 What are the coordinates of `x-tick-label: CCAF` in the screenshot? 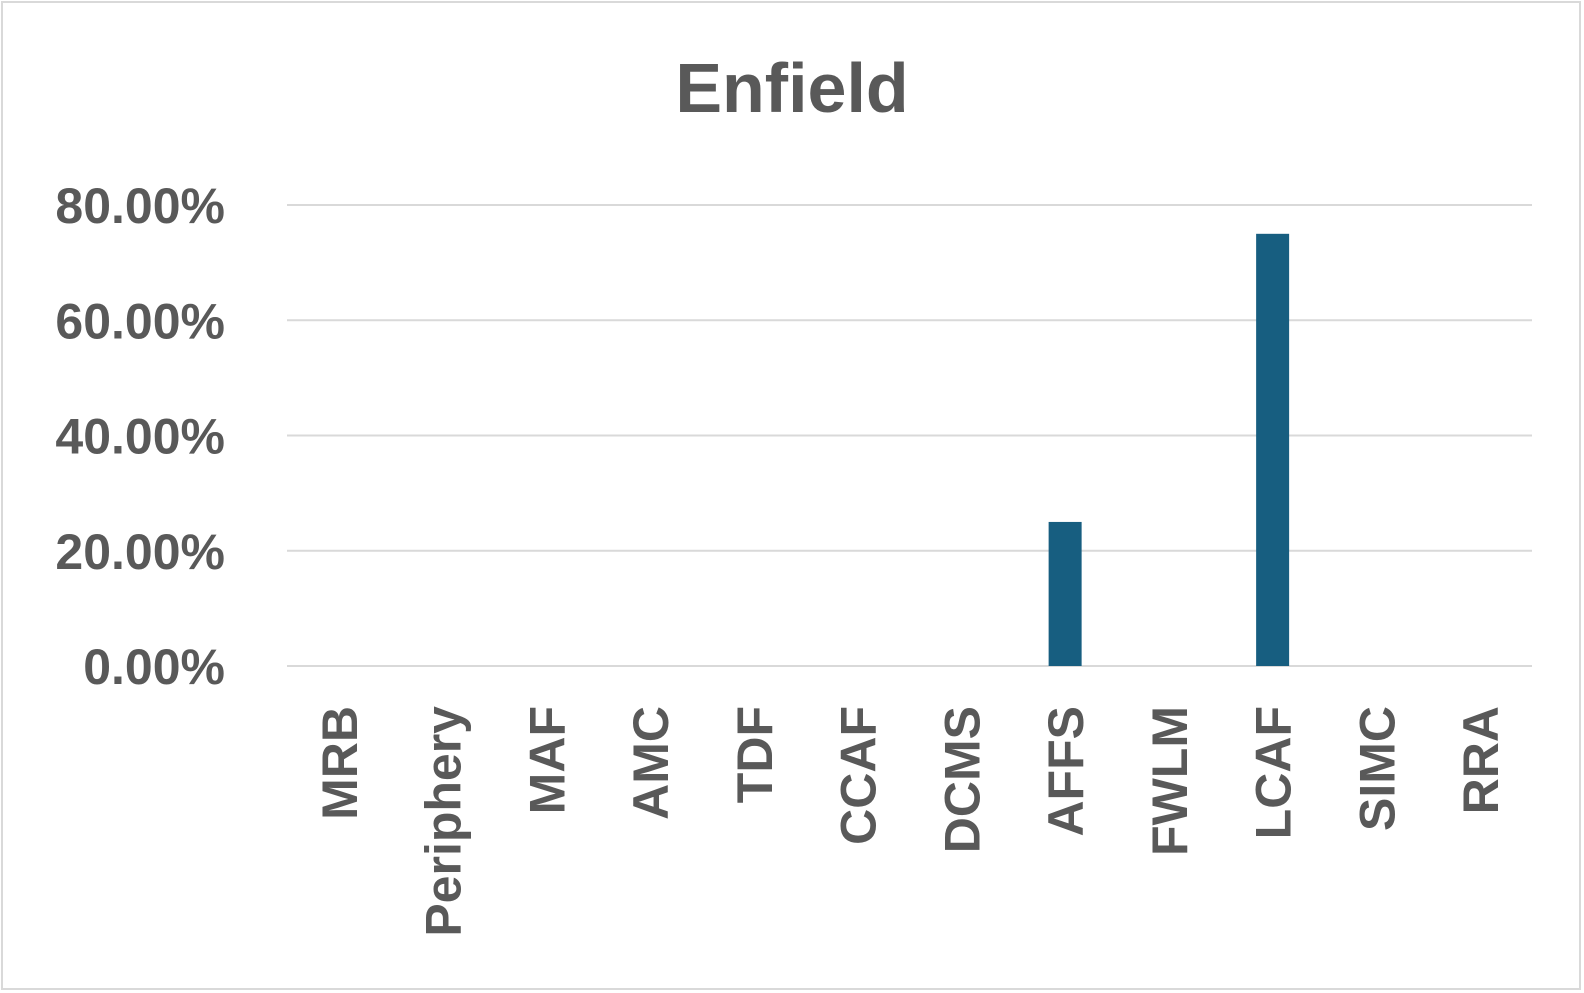 It's located at (859, 775).